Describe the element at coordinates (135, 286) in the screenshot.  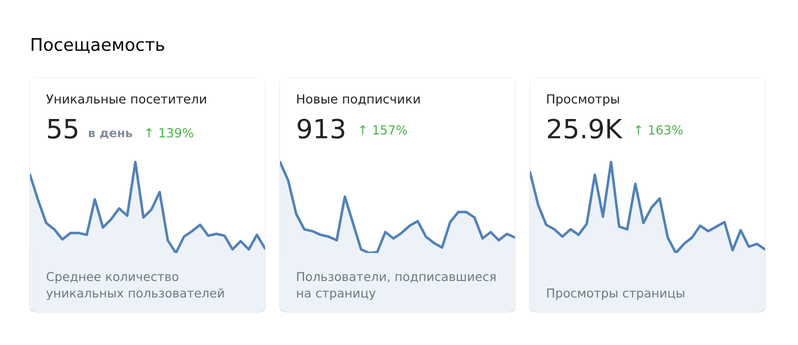
I see `text: Среднее количество уникальных пользователей` at that location.